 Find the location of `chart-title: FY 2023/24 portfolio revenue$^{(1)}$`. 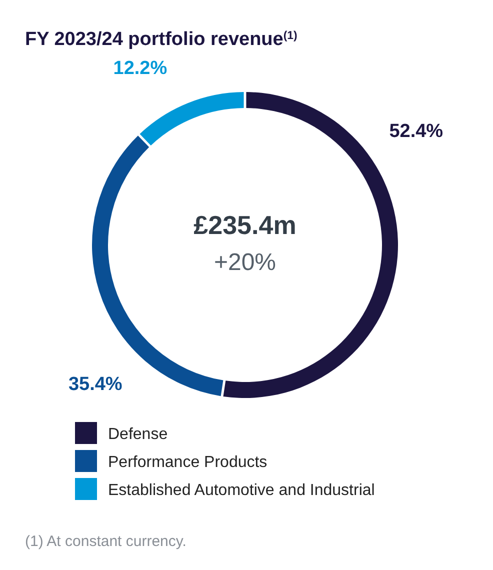

chart-title: FY 2023/24 portfolio revenue$^{(1)}$ is located at coordinates (161, 39).